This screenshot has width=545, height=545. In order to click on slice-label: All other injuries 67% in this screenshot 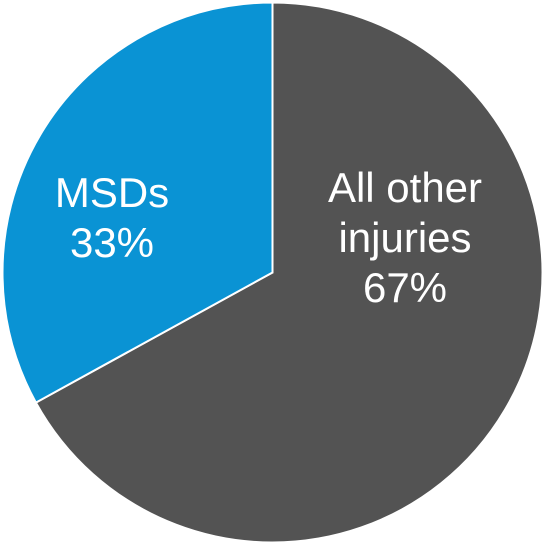, I will do `click(405, 238)`.